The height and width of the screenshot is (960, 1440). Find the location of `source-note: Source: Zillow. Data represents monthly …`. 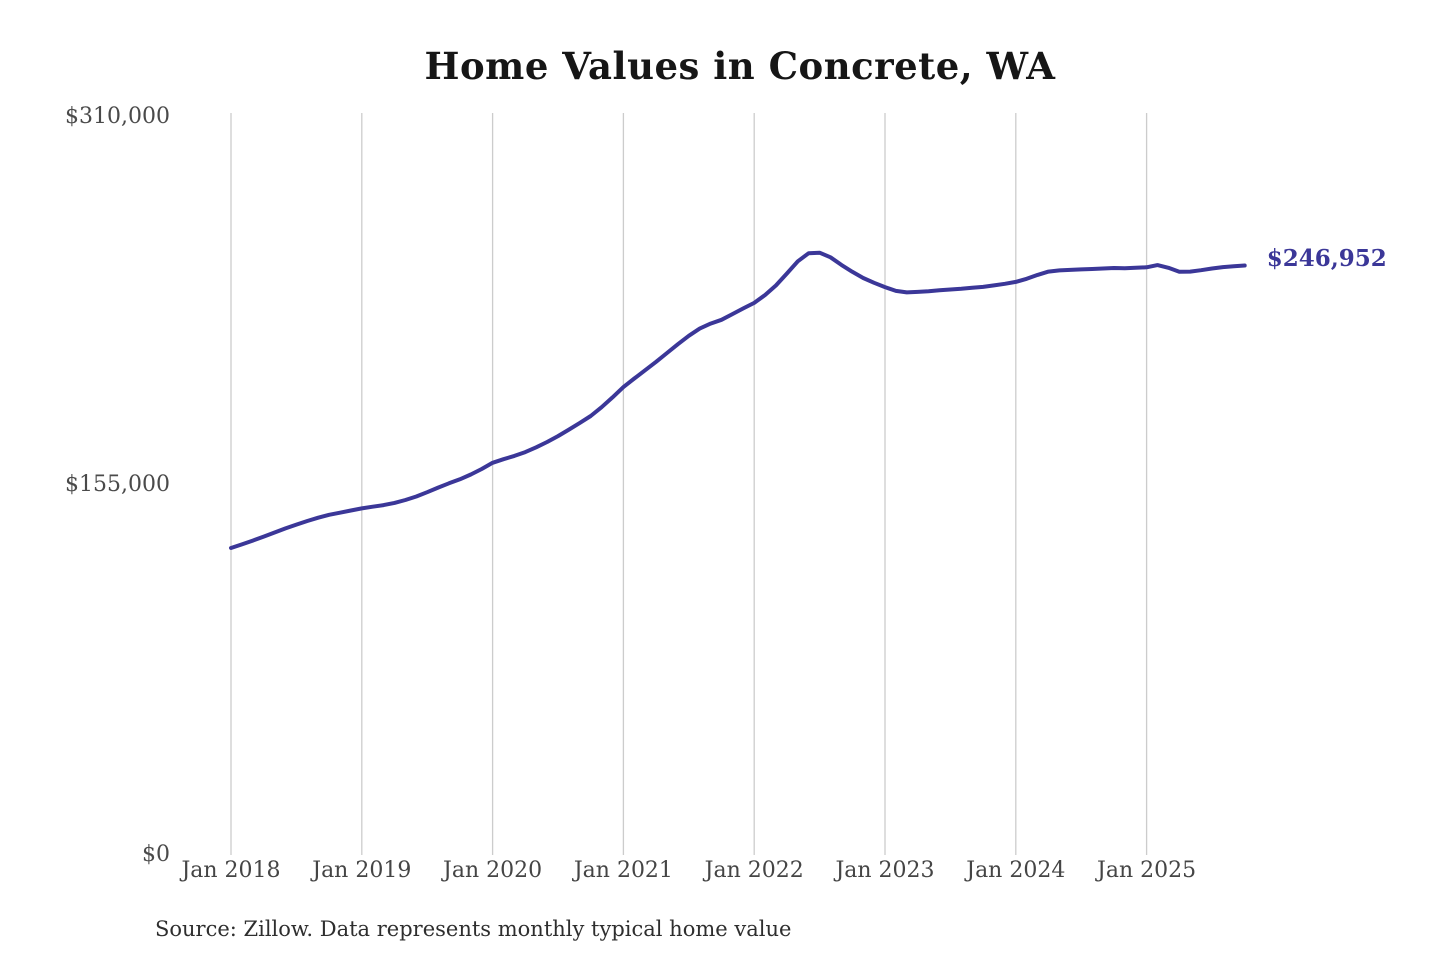

source-note: Source: Zillow. Data represents monthly … is located at coordinates (473, 929).